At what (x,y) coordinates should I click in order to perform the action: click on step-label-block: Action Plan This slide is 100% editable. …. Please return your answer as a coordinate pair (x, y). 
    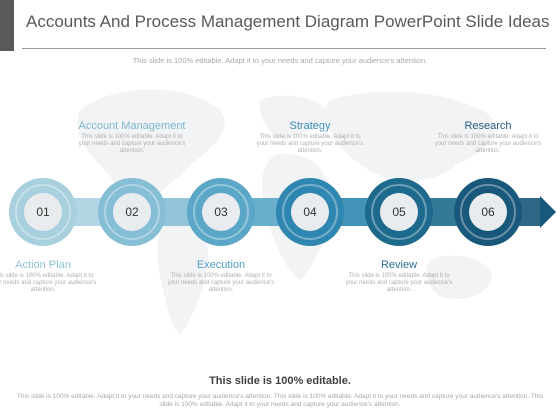
    Looking at the image, I should click on (51, 276).